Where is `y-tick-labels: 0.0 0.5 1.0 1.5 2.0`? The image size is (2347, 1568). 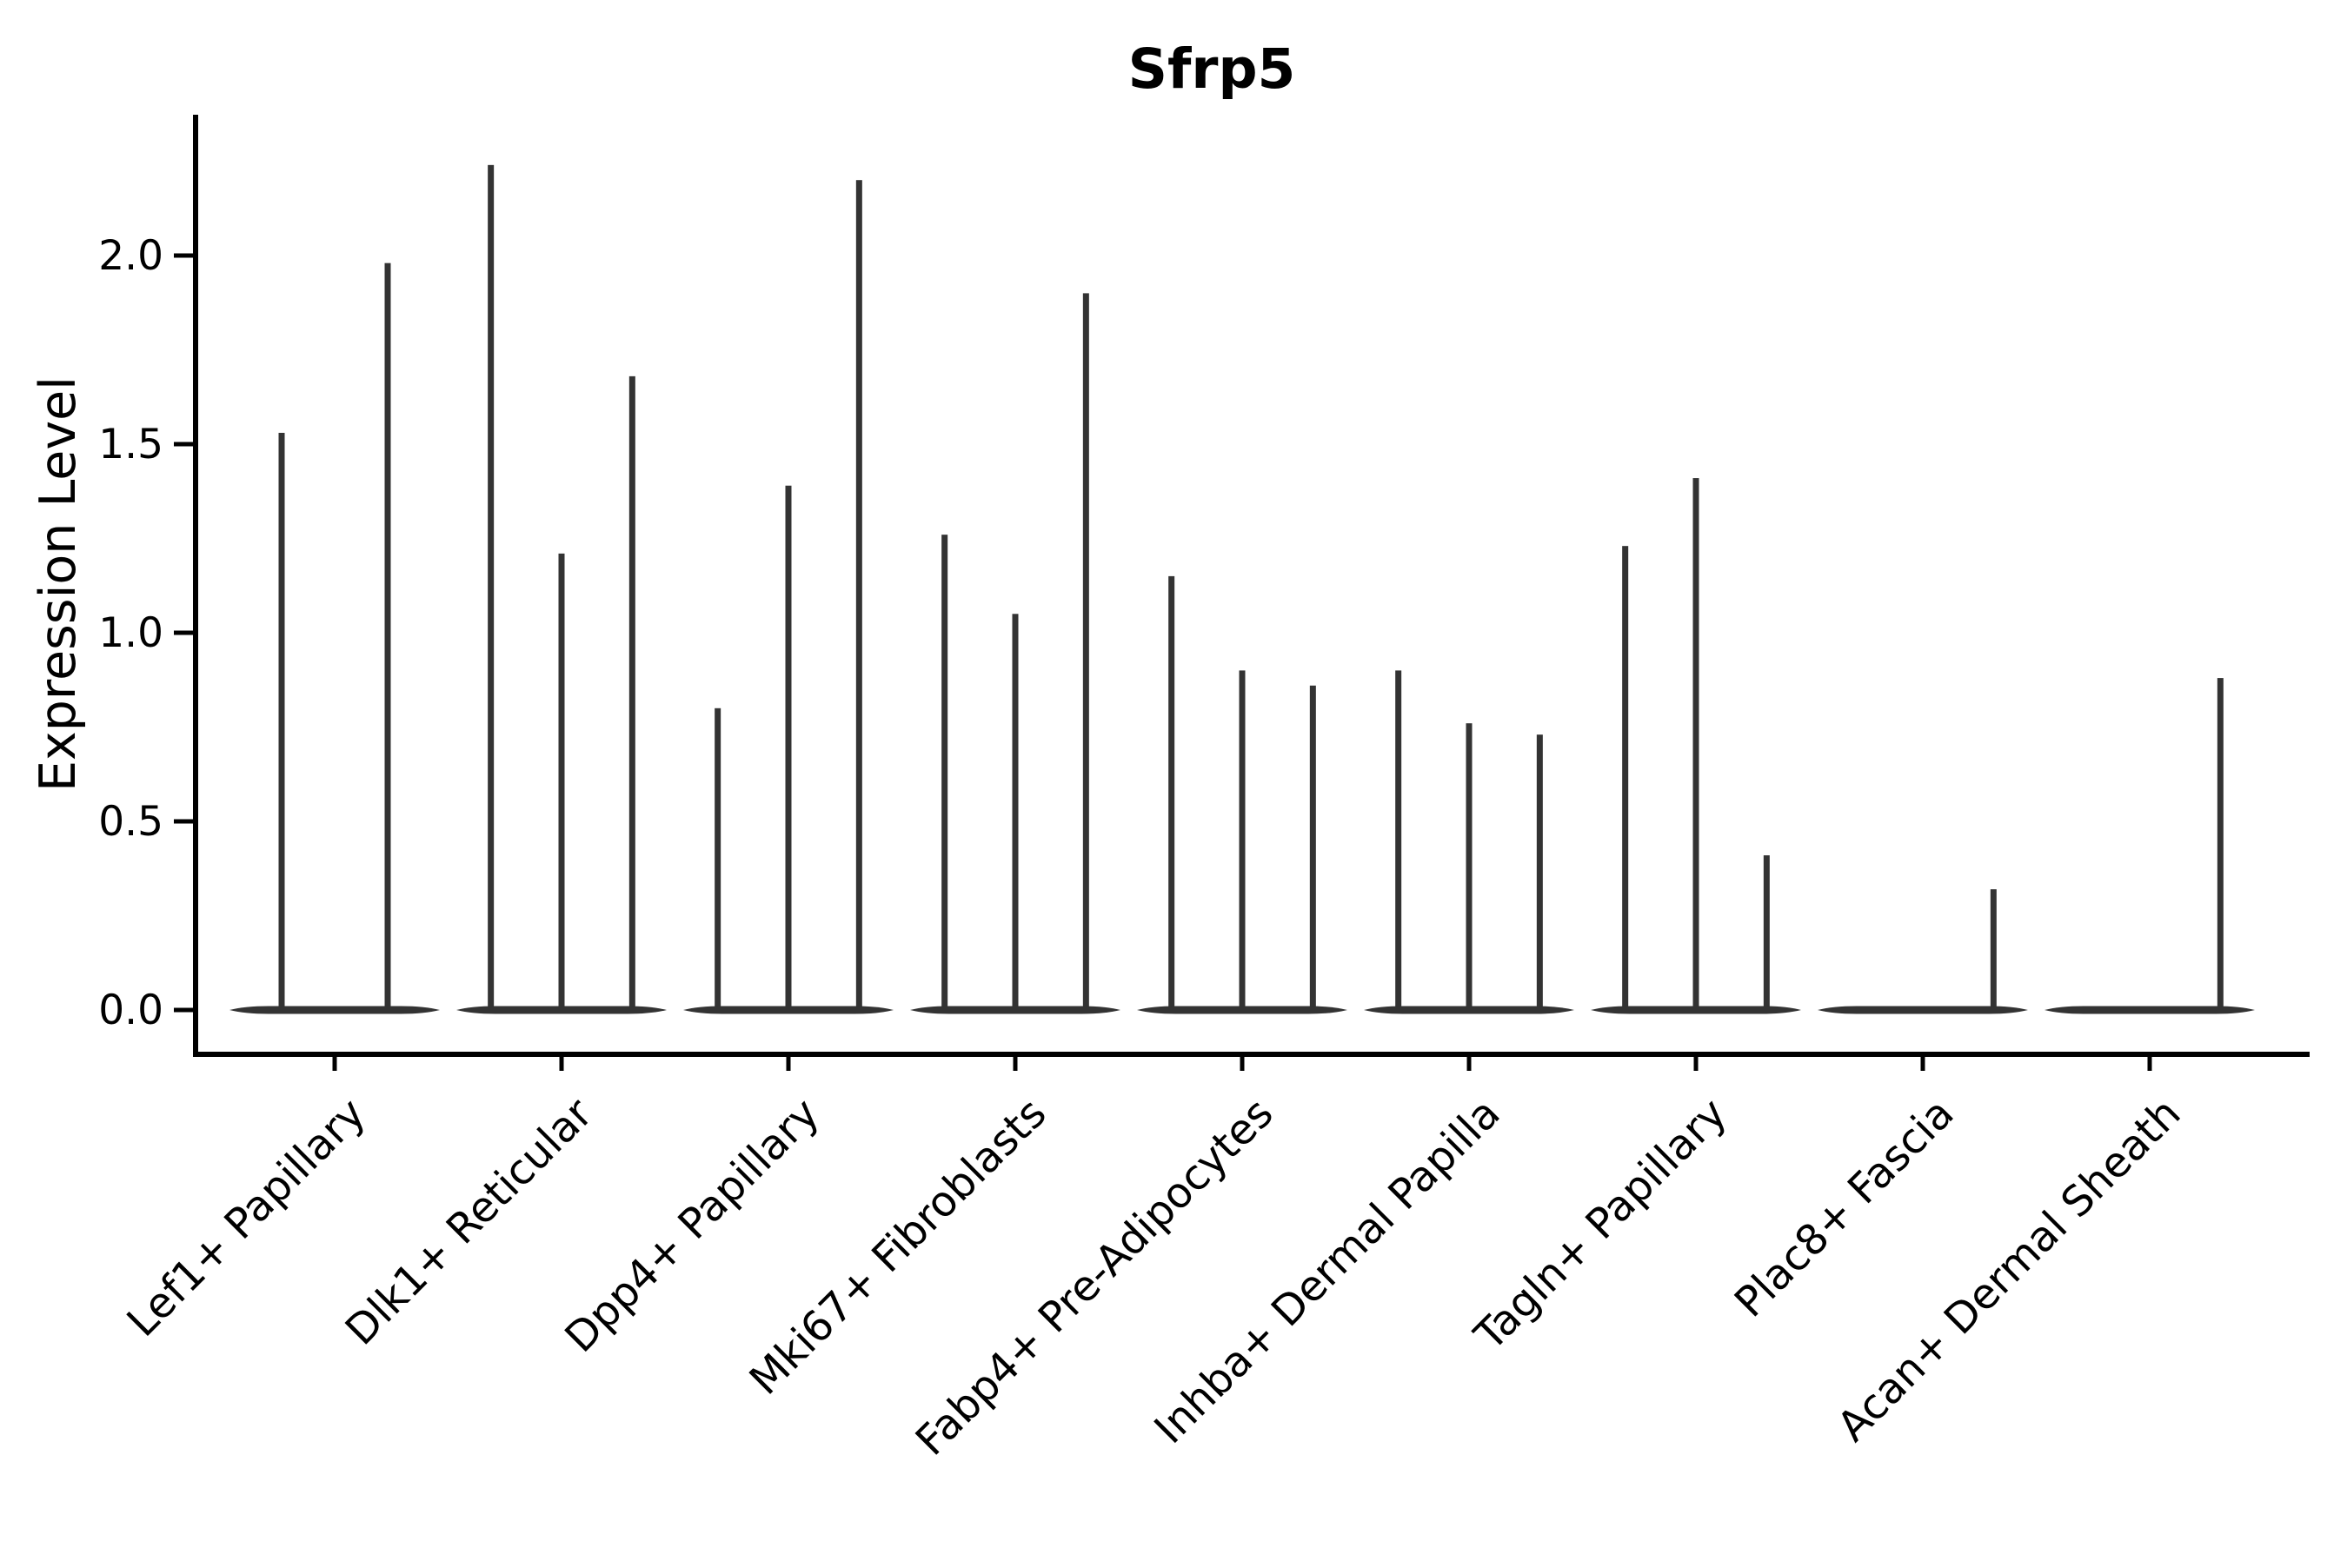
y-tick-labels: 0.0 0.5 1.0 1.5 2.0 is located at coordinates (130, 633).